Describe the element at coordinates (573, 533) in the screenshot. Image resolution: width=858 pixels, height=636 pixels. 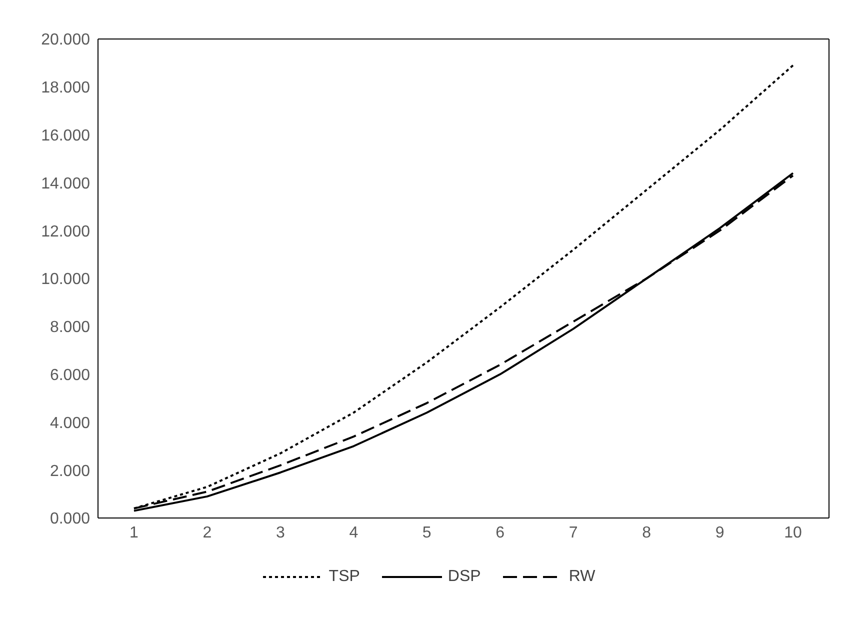
I see `x-tick-label: 7` at that location.